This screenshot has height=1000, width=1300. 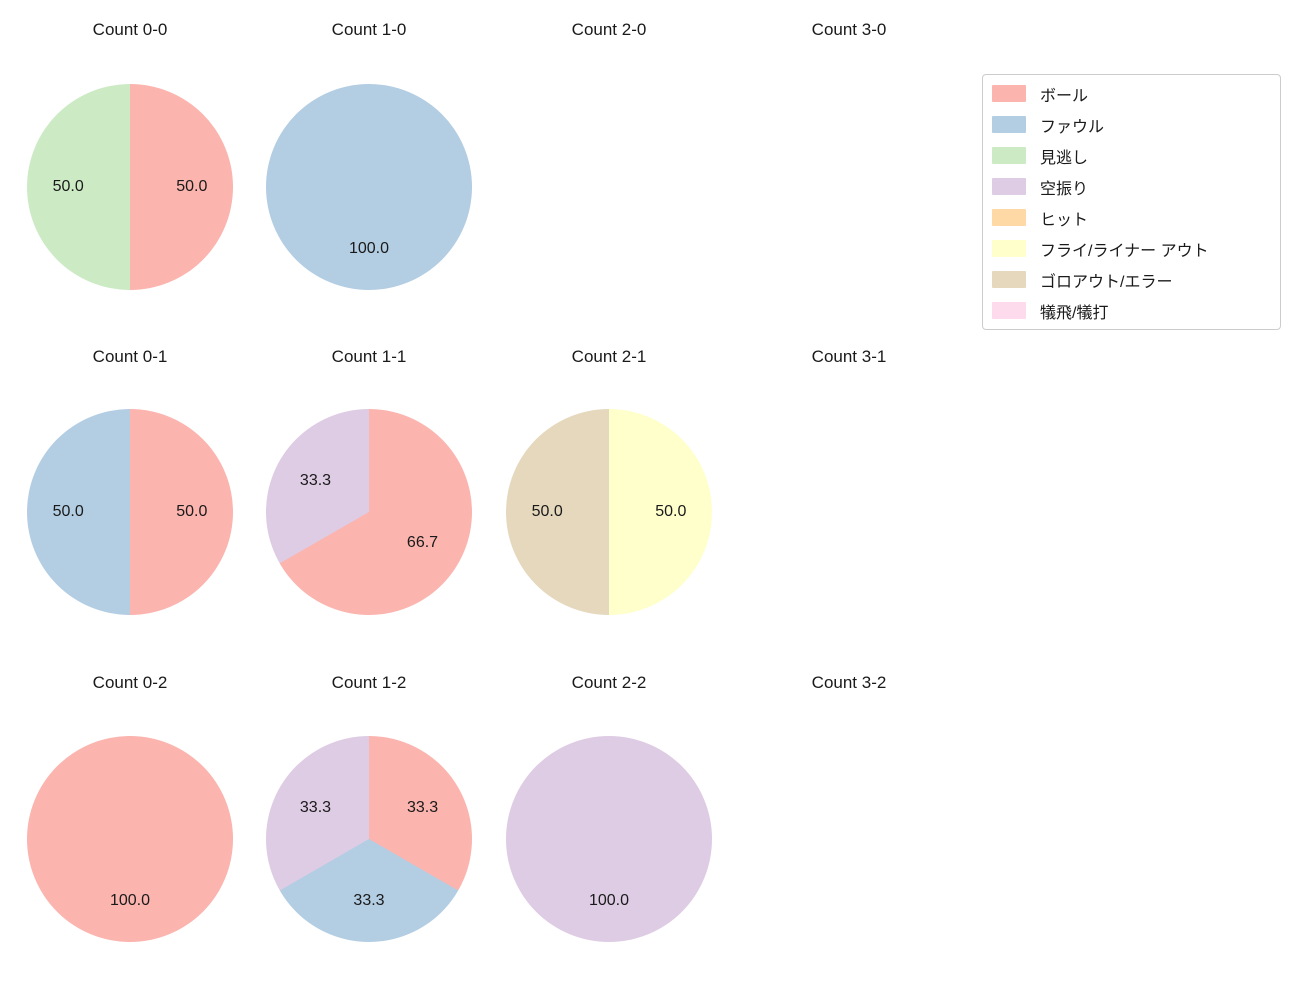 What do you see at coordinates (130, 356) in the screenshot?
I see `pie-title: Count 0-1` at bounding box center [130, 356].